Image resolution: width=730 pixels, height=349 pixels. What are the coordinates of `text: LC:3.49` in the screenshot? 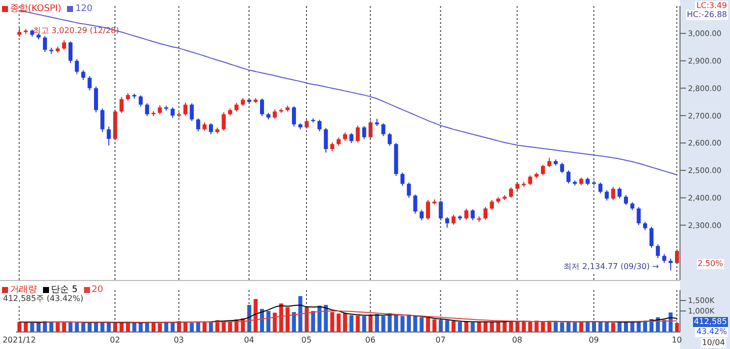 It's located at (711, 6).